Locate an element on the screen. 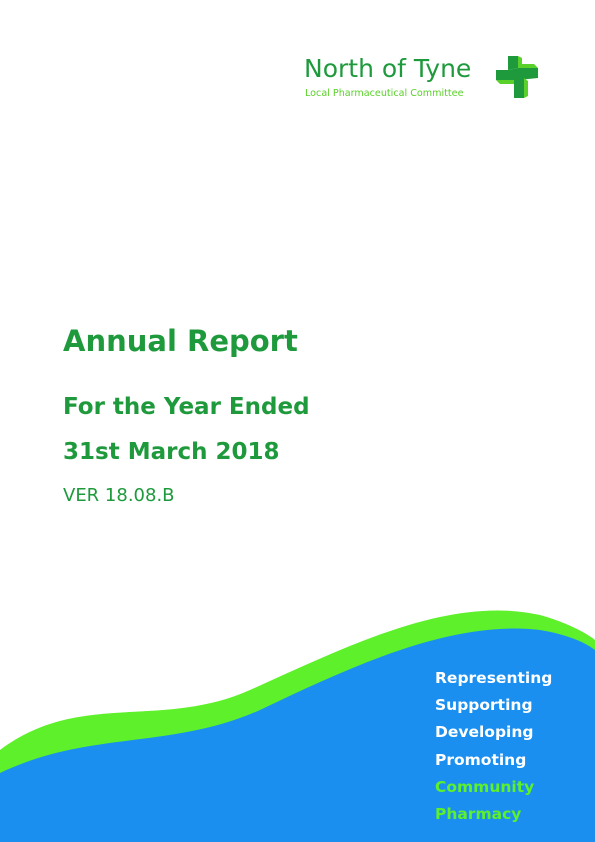  report-period-line2: 31st March 2018 is located at coordinates (171, 452).